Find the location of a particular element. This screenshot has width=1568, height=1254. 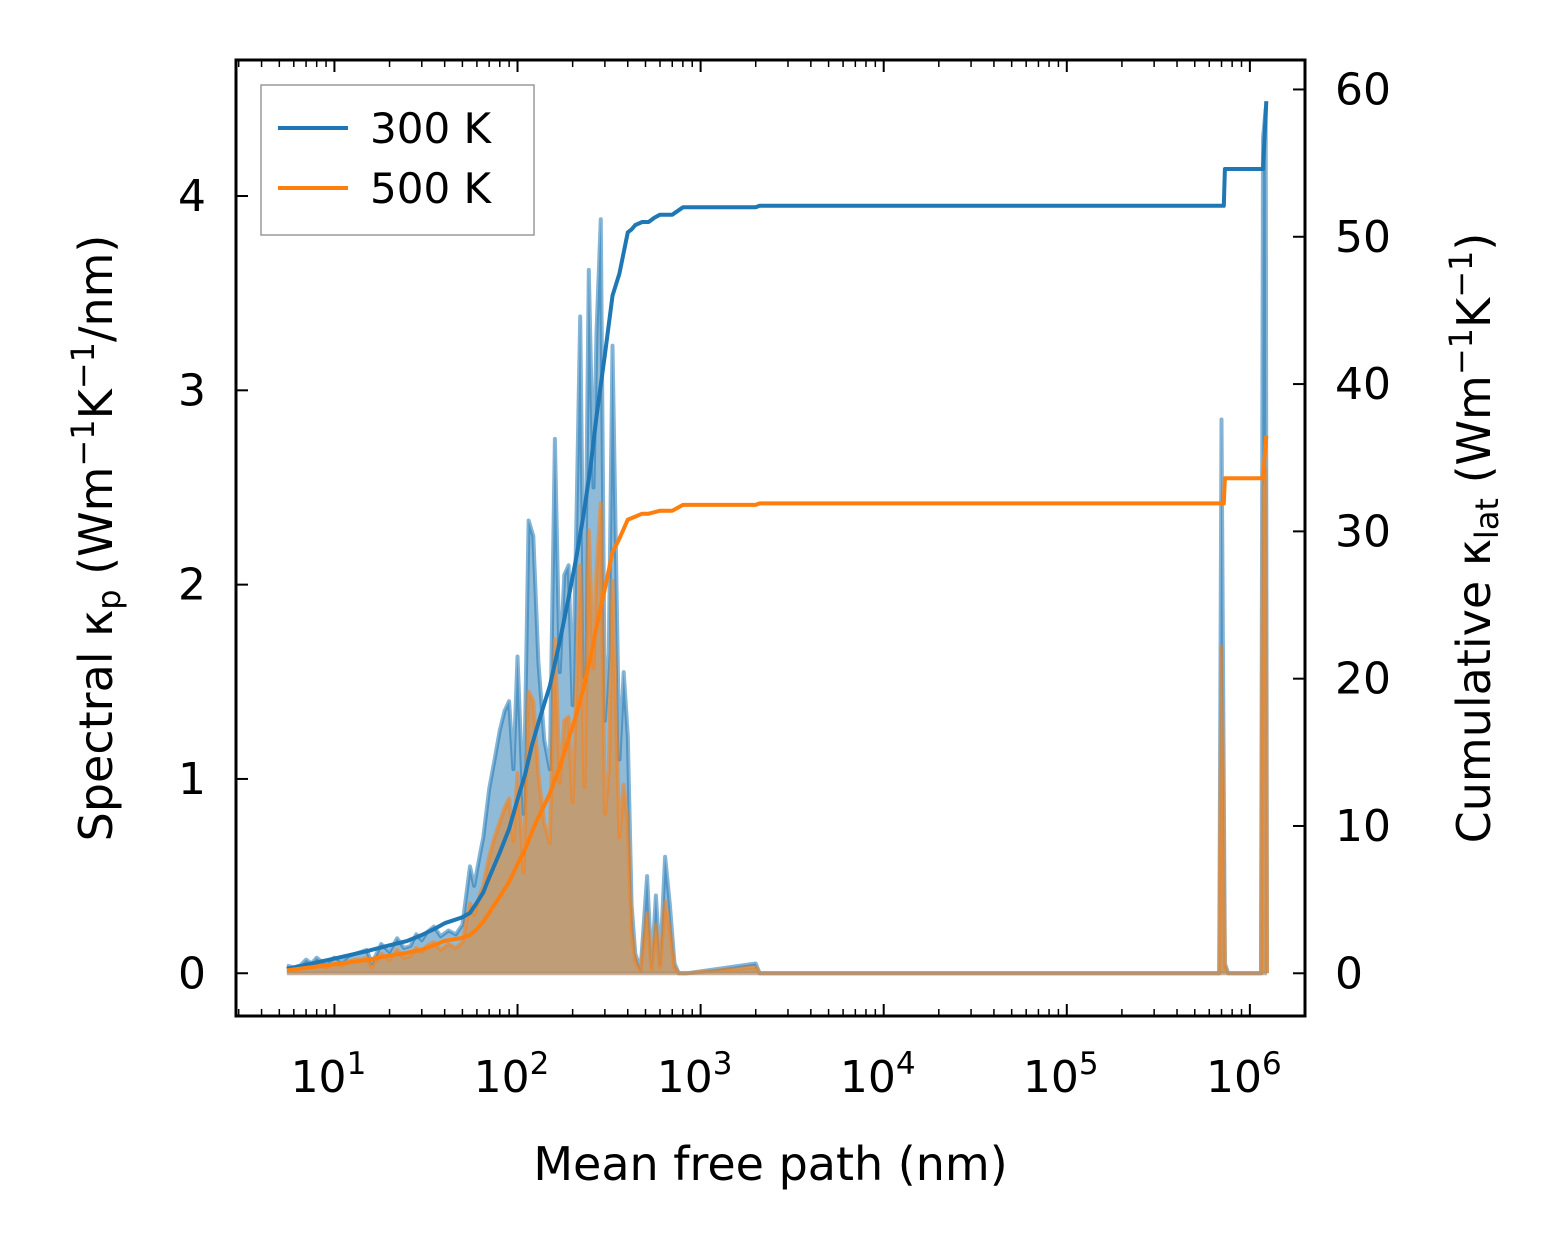

y-right-tick-label: 50 is located at coordinates (1363, 237).